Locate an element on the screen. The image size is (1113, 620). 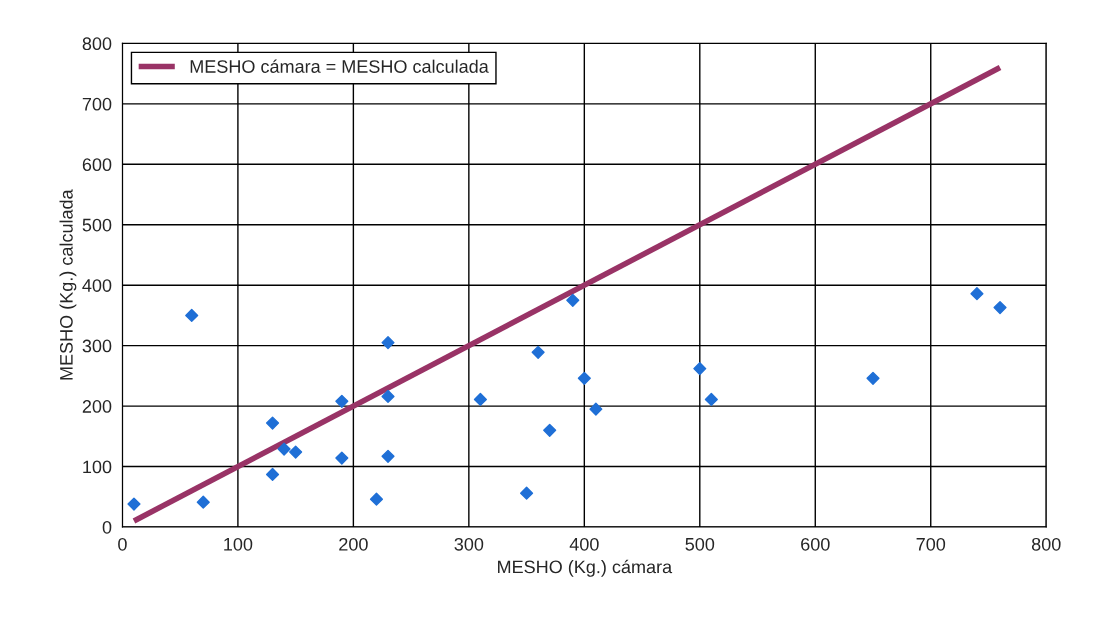
y-tick-label: 500 is located at coordinates (97, 225).